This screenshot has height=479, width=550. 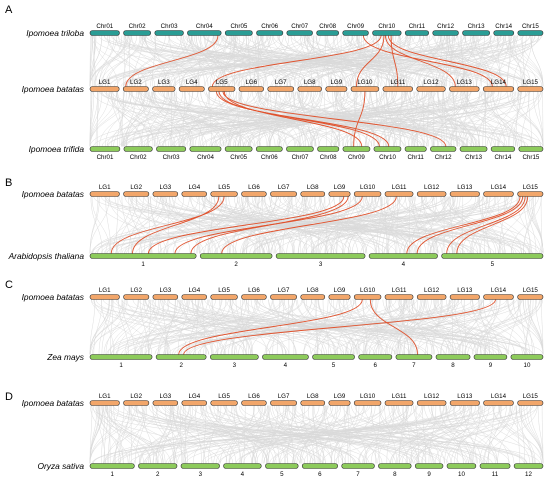 I want to click on chromosome-label: Chr09, so click(x=356, y=157).